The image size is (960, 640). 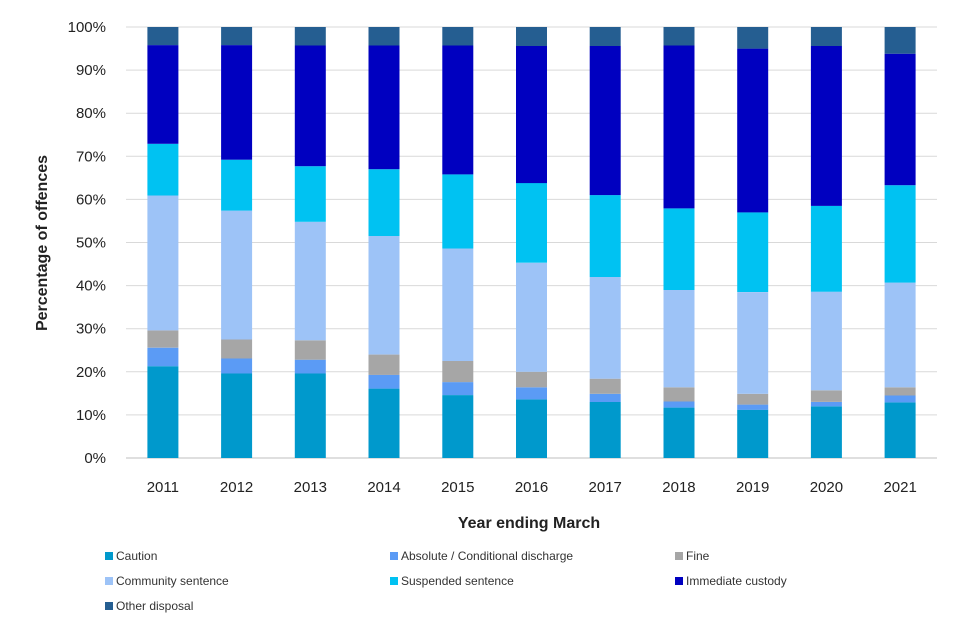 I want to click on x-tick-label: 2013, so click(x=310, y=487).